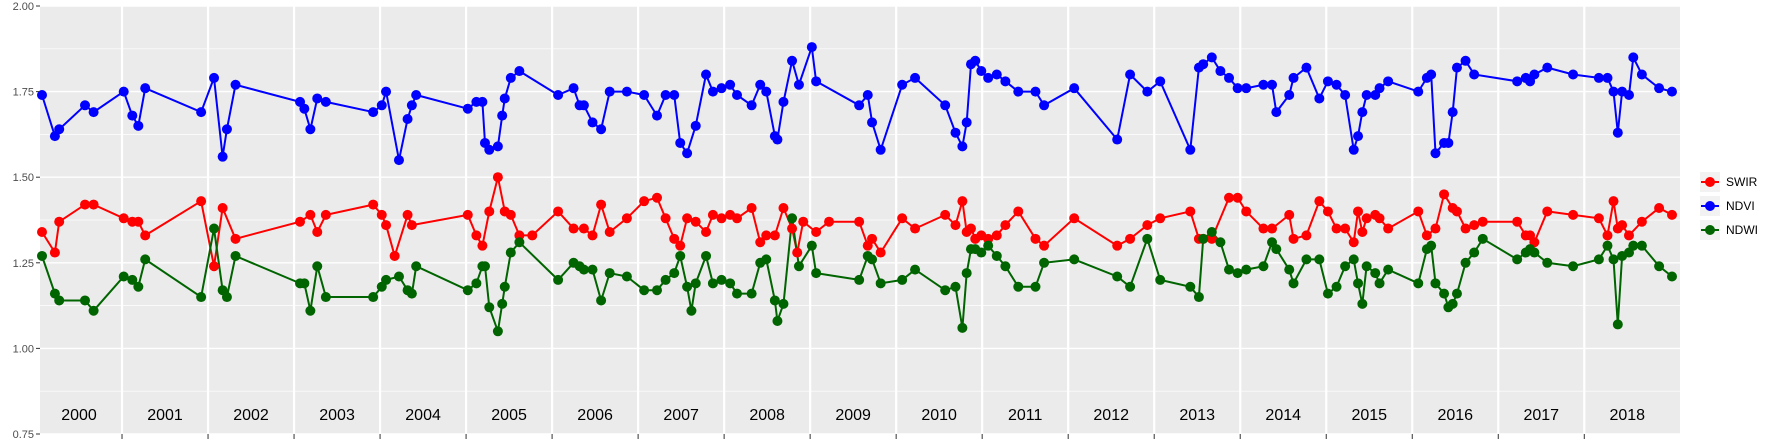  I want to click on y-tick-label: 1.50, so click(23, 178).